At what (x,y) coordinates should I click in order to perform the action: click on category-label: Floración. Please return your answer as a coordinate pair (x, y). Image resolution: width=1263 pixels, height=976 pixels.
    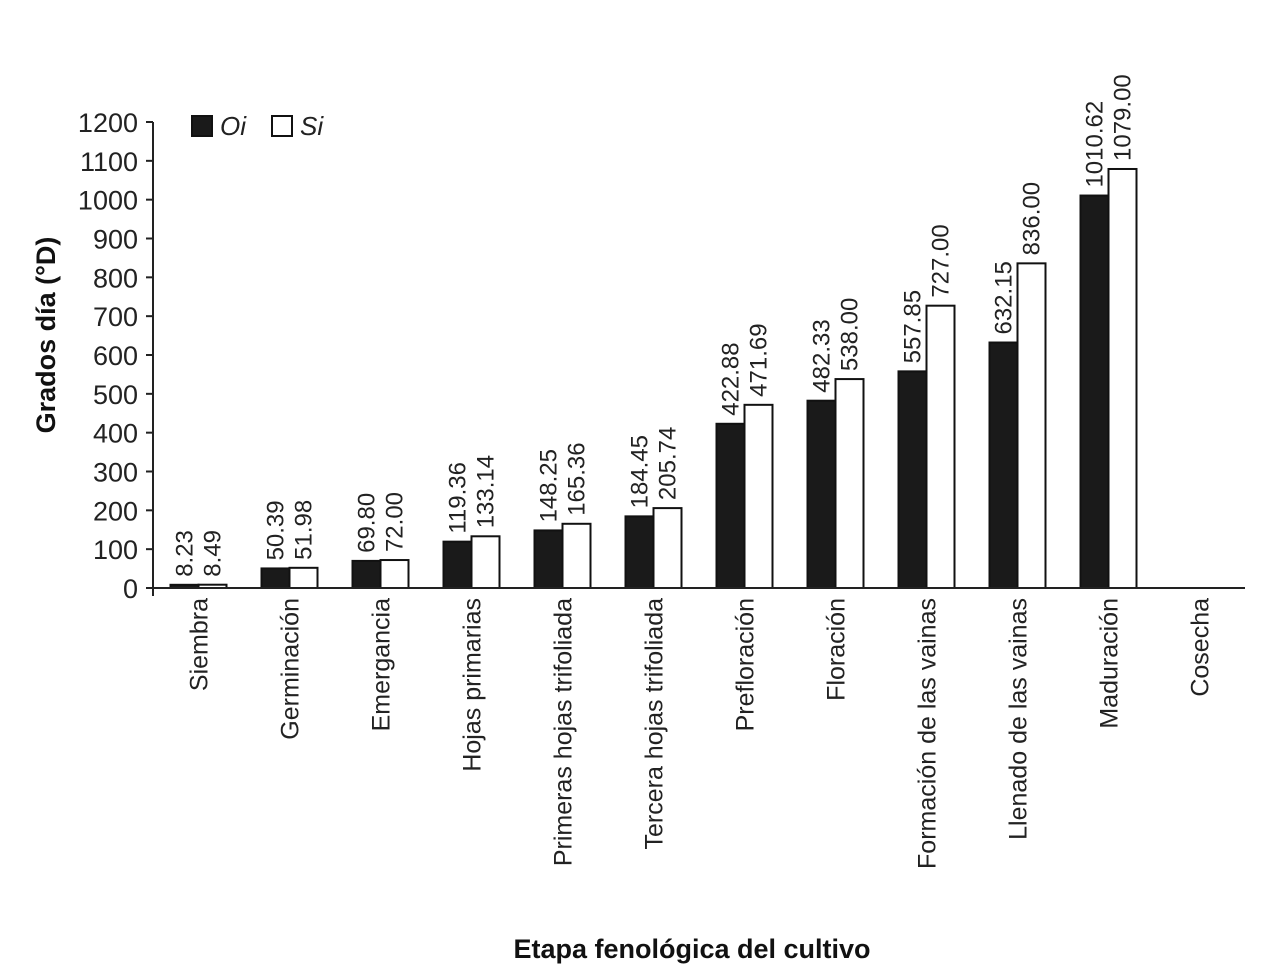
    Looking at the image, I should click on (837, 649).